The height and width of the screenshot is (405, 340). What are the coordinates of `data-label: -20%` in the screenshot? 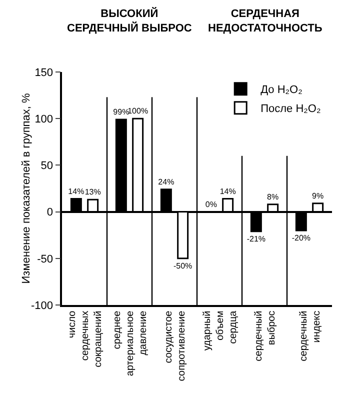 It's located at (301, 237).